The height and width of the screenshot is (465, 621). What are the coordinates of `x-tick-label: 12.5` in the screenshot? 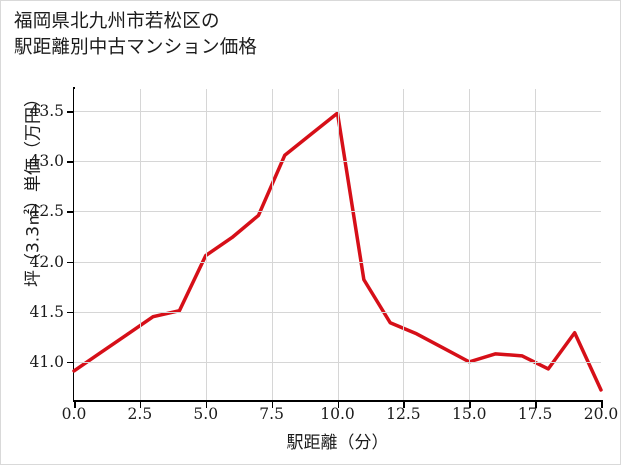 It's located at (403, 414).